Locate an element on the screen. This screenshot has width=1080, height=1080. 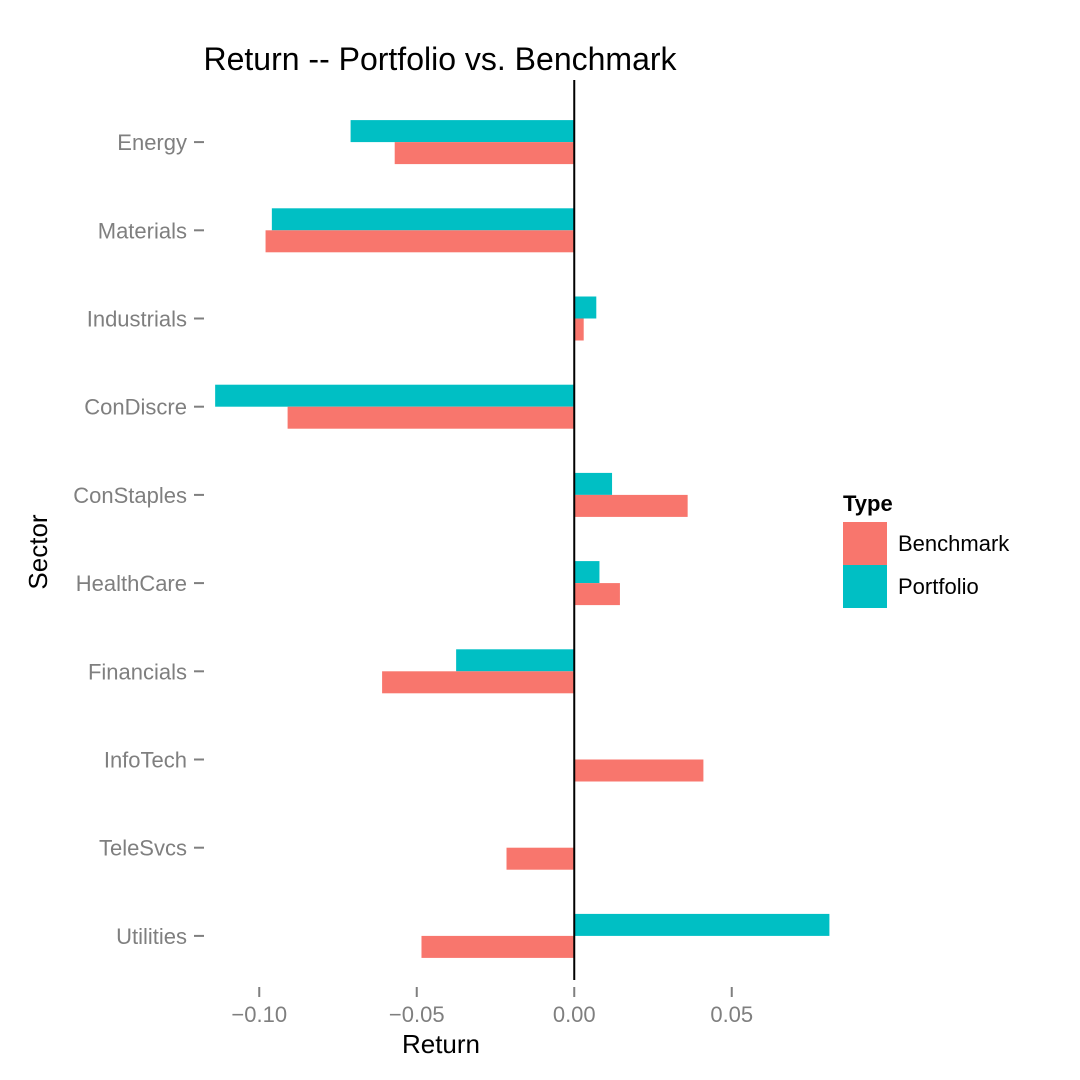
bar-benchmark-utilities is located at coordinates (498, 946).